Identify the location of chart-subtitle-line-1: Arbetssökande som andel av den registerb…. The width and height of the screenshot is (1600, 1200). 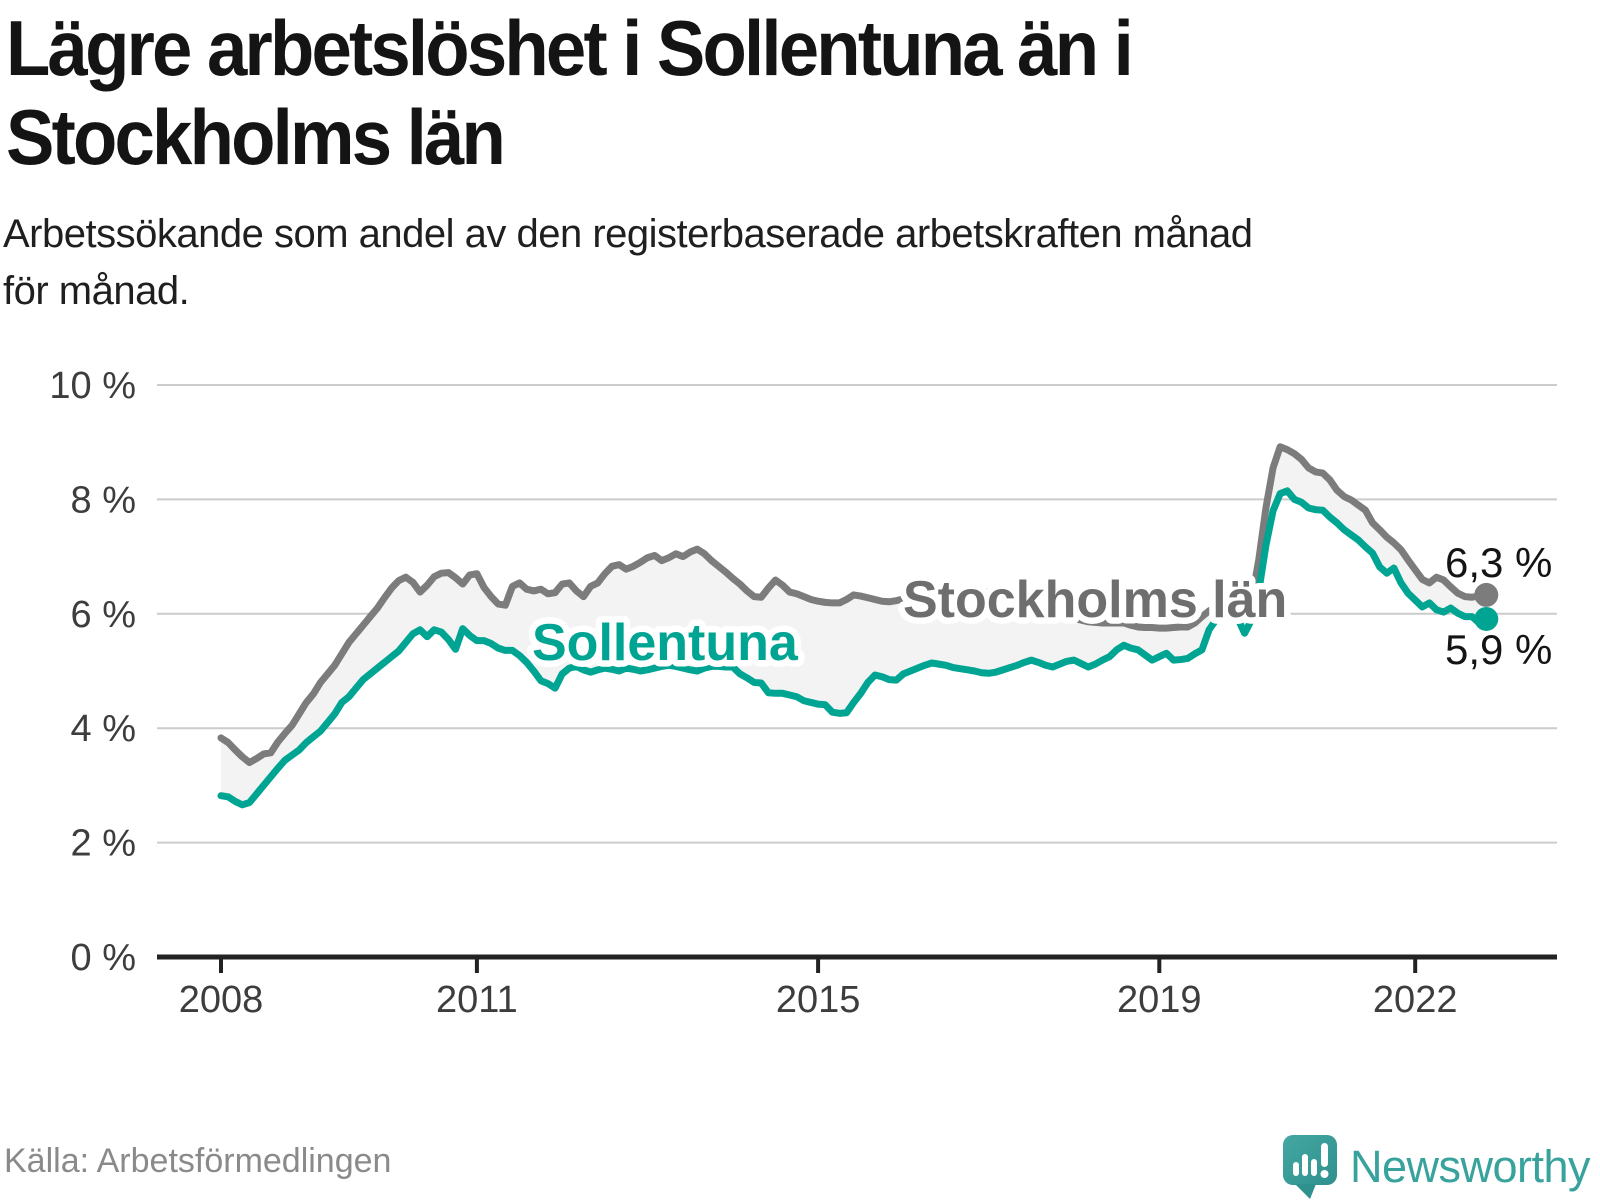
(628, 234).